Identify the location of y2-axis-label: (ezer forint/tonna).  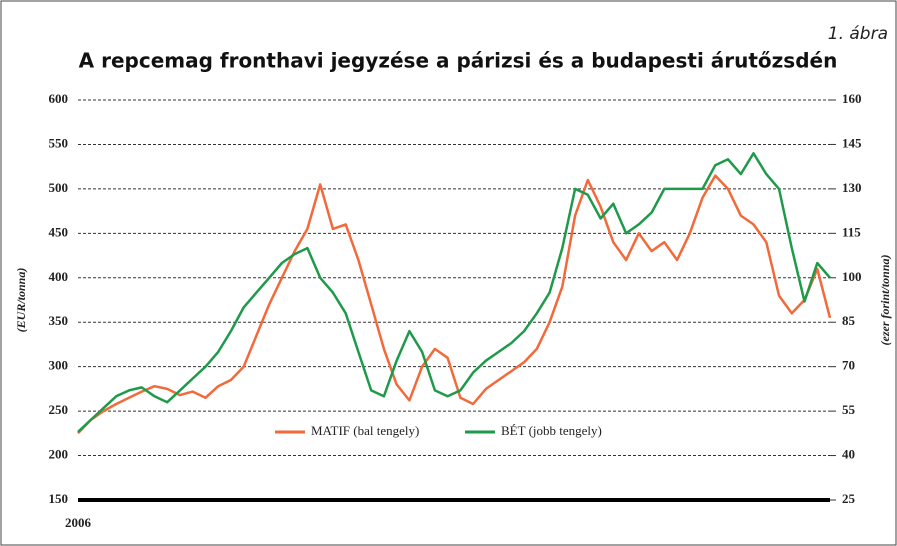
(885, 299).